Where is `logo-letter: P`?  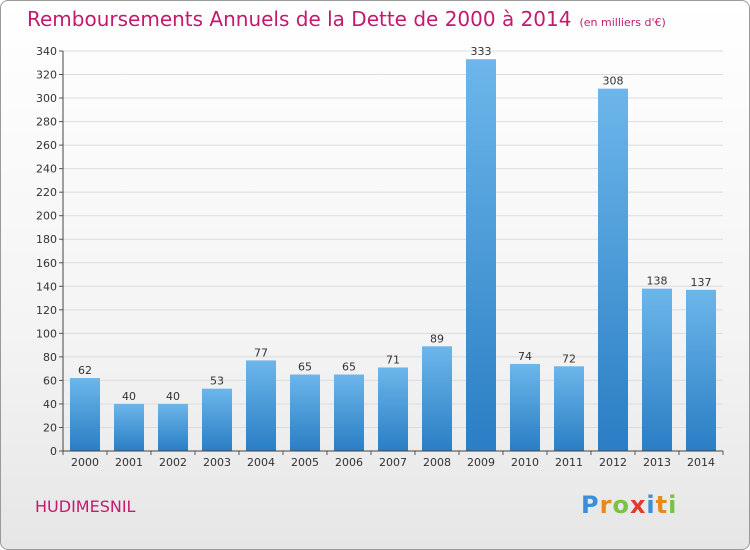
logo-letter: P is located at coordinates (590, 505).